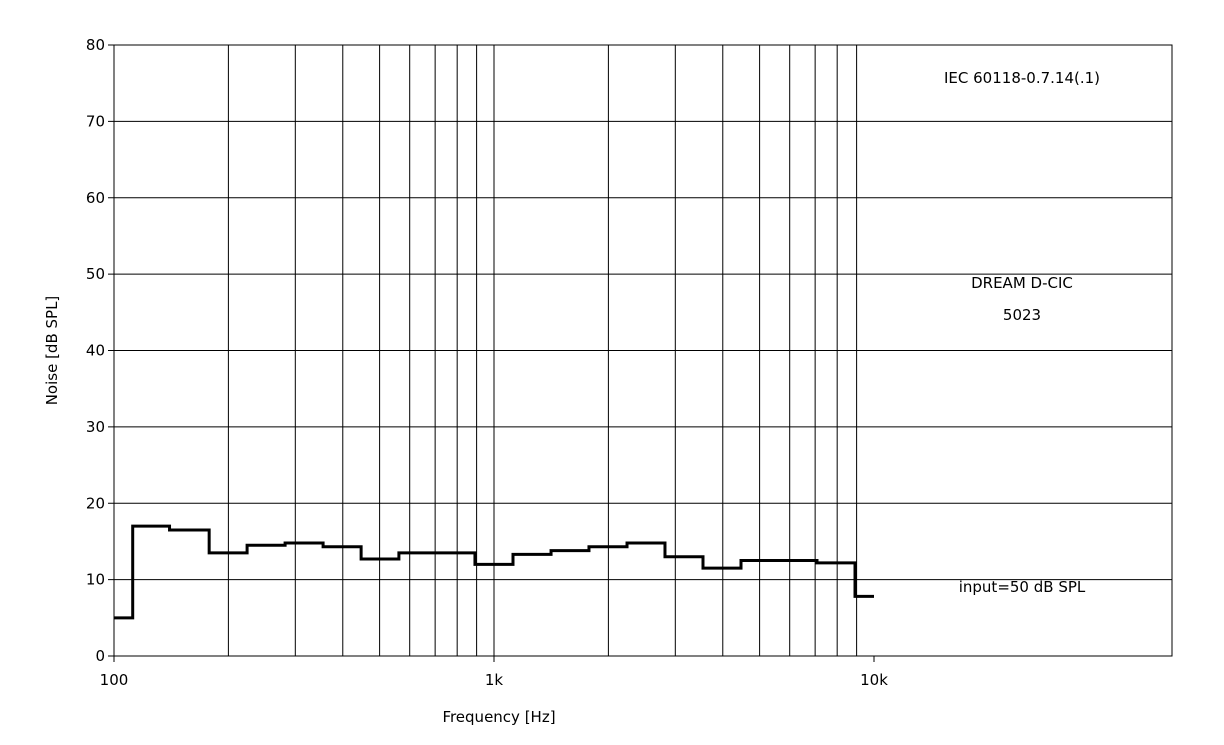 The height and width of the screenshot is (745, 1224). I want to click on y-tick-label: 50, so click(95, 274).